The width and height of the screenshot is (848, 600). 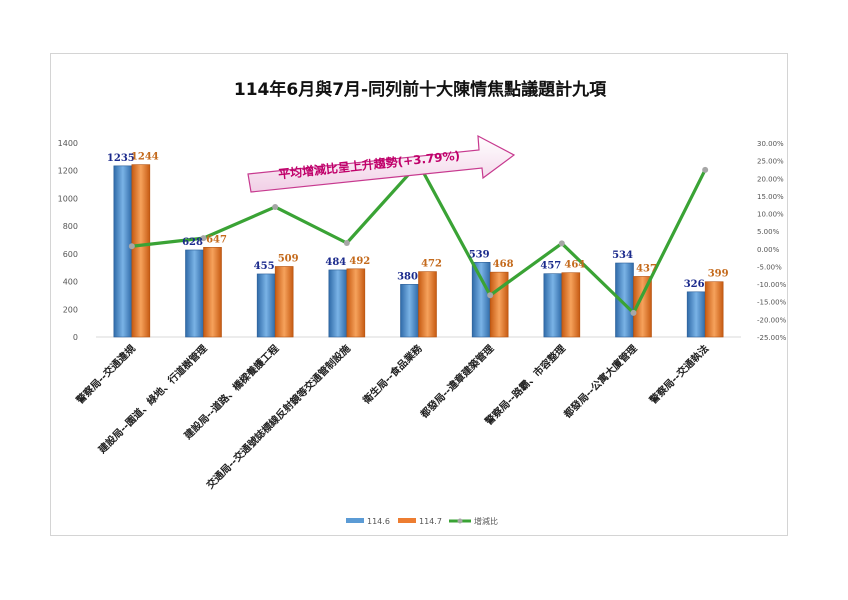 I want to click on data-label-114-7: 464, so click(x=574, y=265).